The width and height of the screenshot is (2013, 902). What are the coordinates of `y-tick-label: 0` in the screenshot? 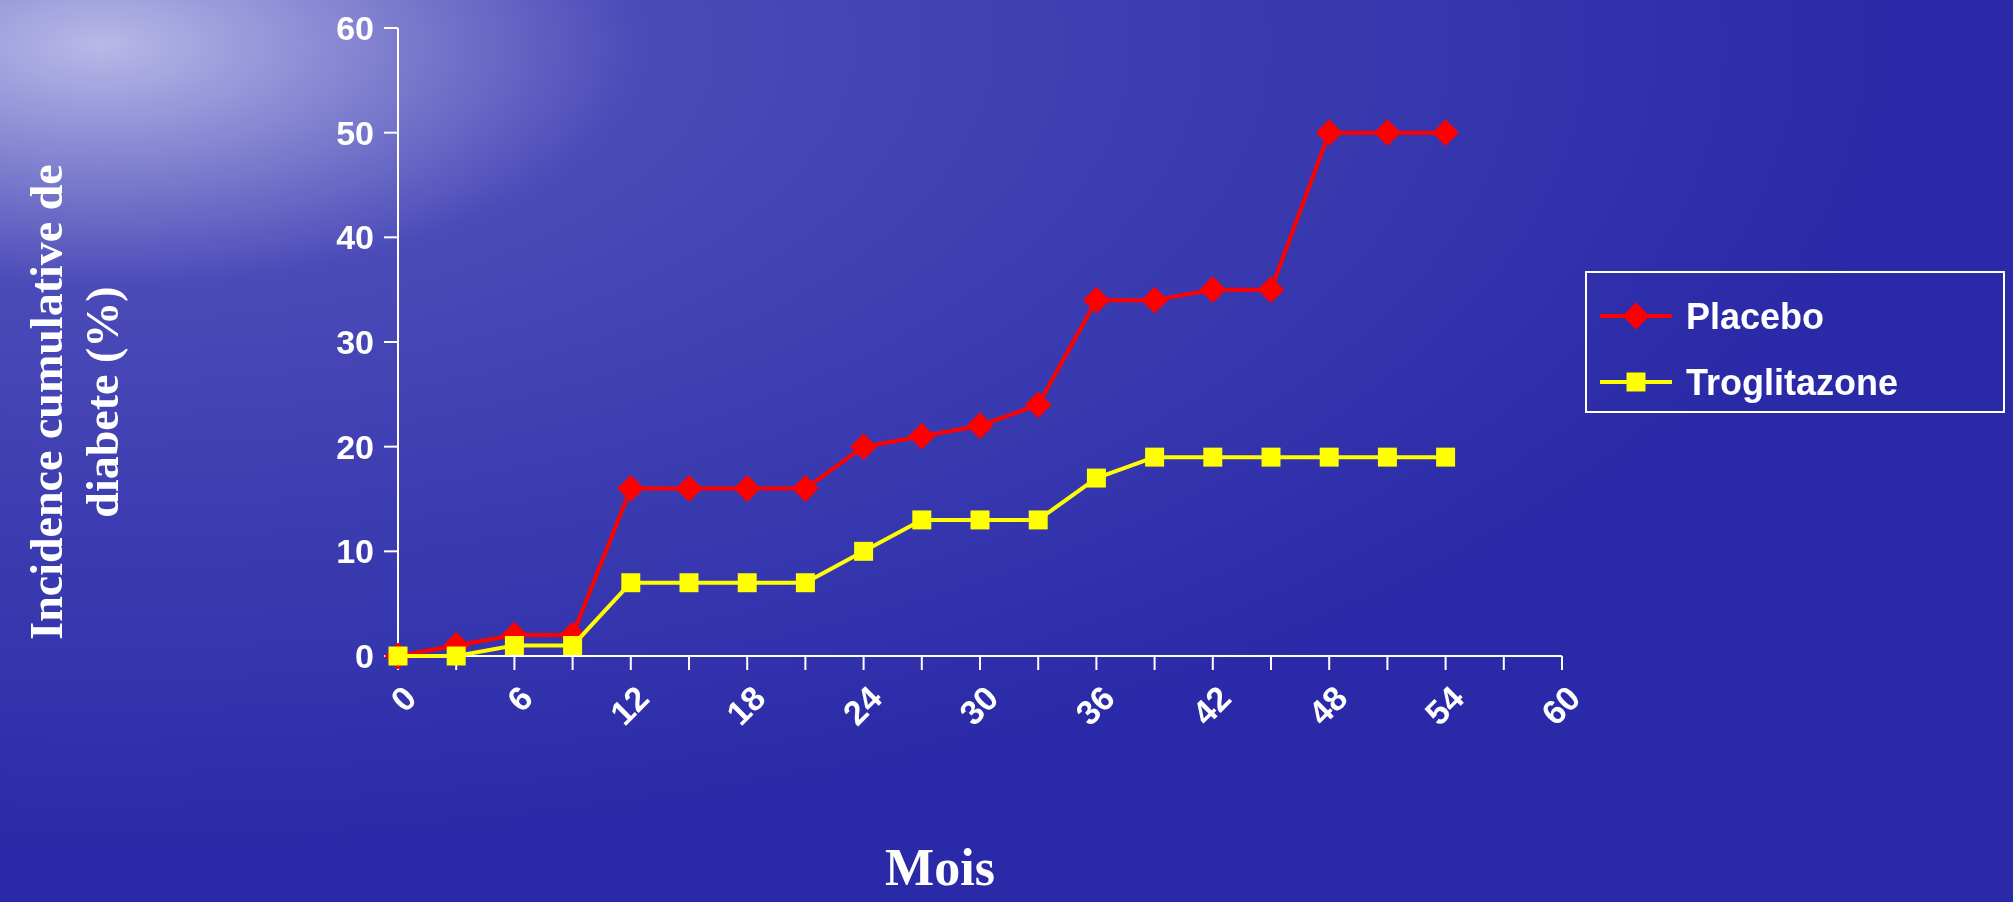 It's located at (364, 655).